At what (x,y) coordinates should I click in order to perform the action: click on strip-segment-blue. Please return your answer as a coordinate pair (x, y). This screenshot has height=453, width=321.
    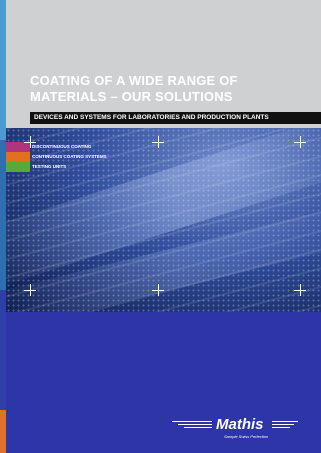
    Looking at the image, I should click on (3, 215).